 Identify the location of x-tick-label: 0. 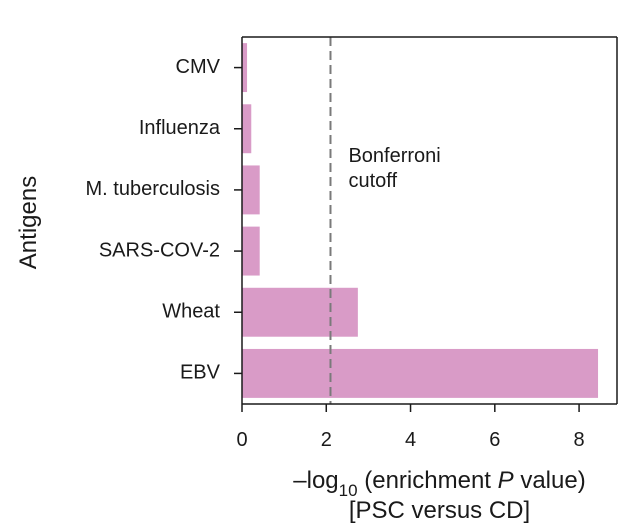
(241, 440).